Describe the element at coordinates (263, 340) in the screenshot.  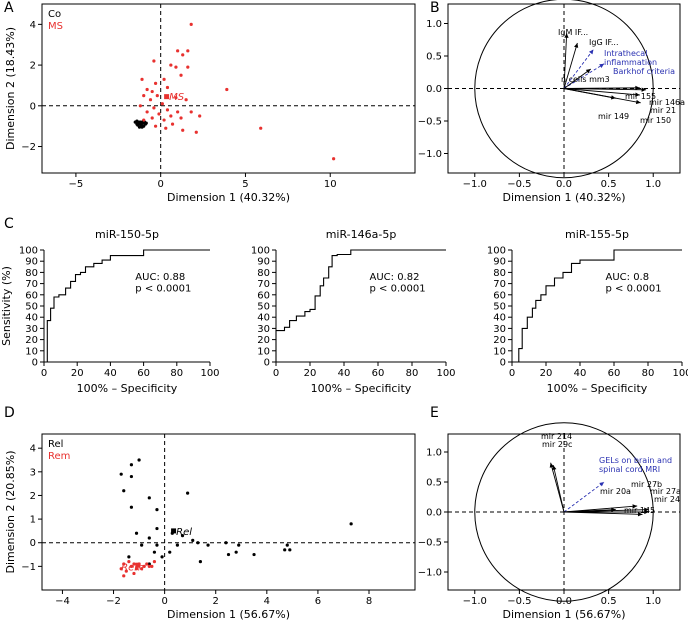
I see `panel-c2-ytick-label: 20` at that location.